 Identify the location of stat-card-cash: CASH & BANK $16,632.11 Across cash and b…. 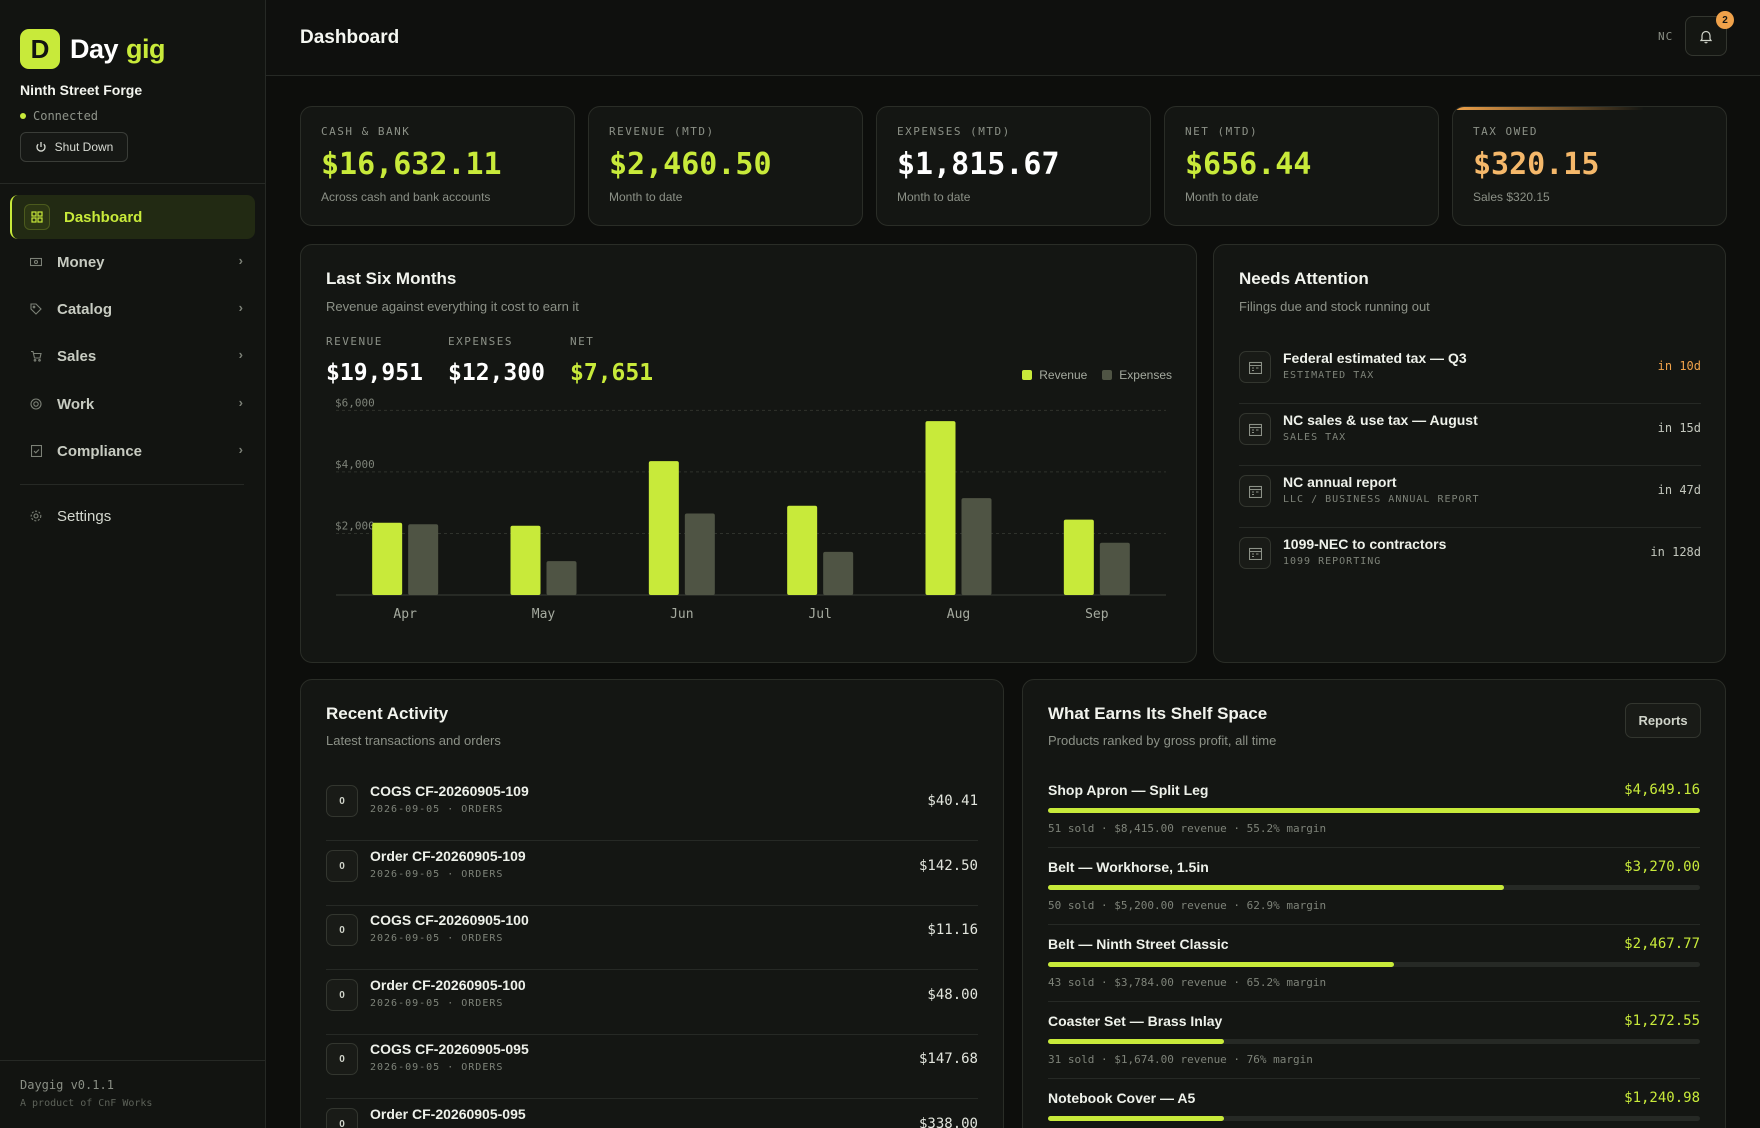
(437, 166).